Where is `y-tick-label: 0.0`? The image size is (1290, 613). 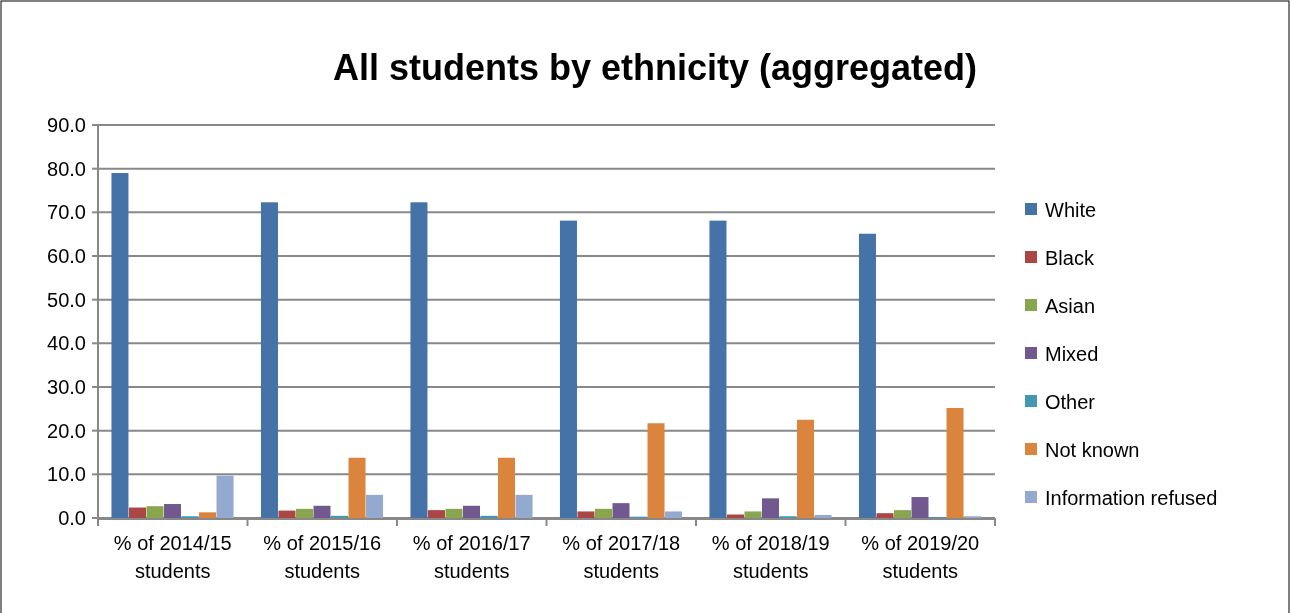 y-tick-label: 0.0 is located at coordinates (72, 518).